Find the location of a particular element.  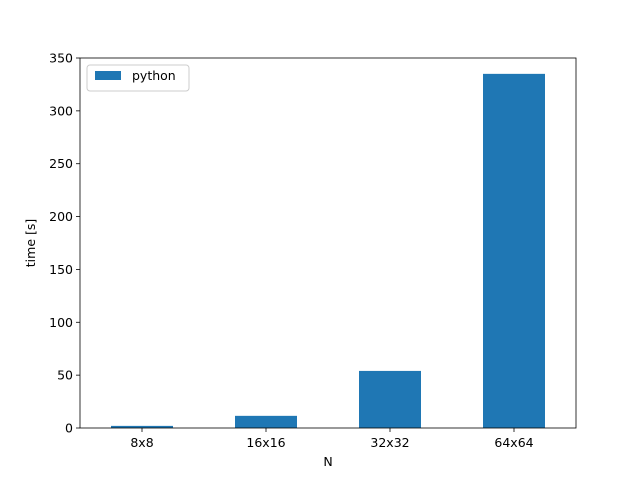

y-tick-label: 150 is located at coordinates (61, 269).